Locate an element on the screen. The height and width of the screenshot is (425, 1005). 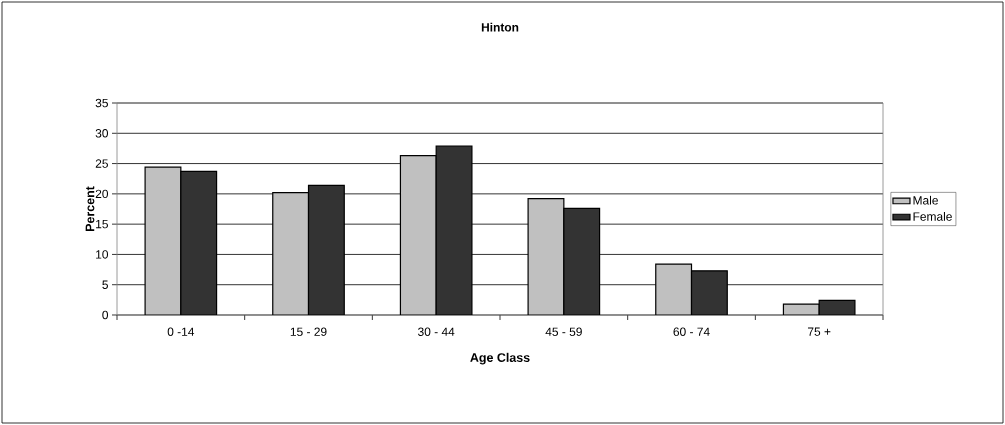
y-tick-label: 30 is located at coordinates (102, 133).